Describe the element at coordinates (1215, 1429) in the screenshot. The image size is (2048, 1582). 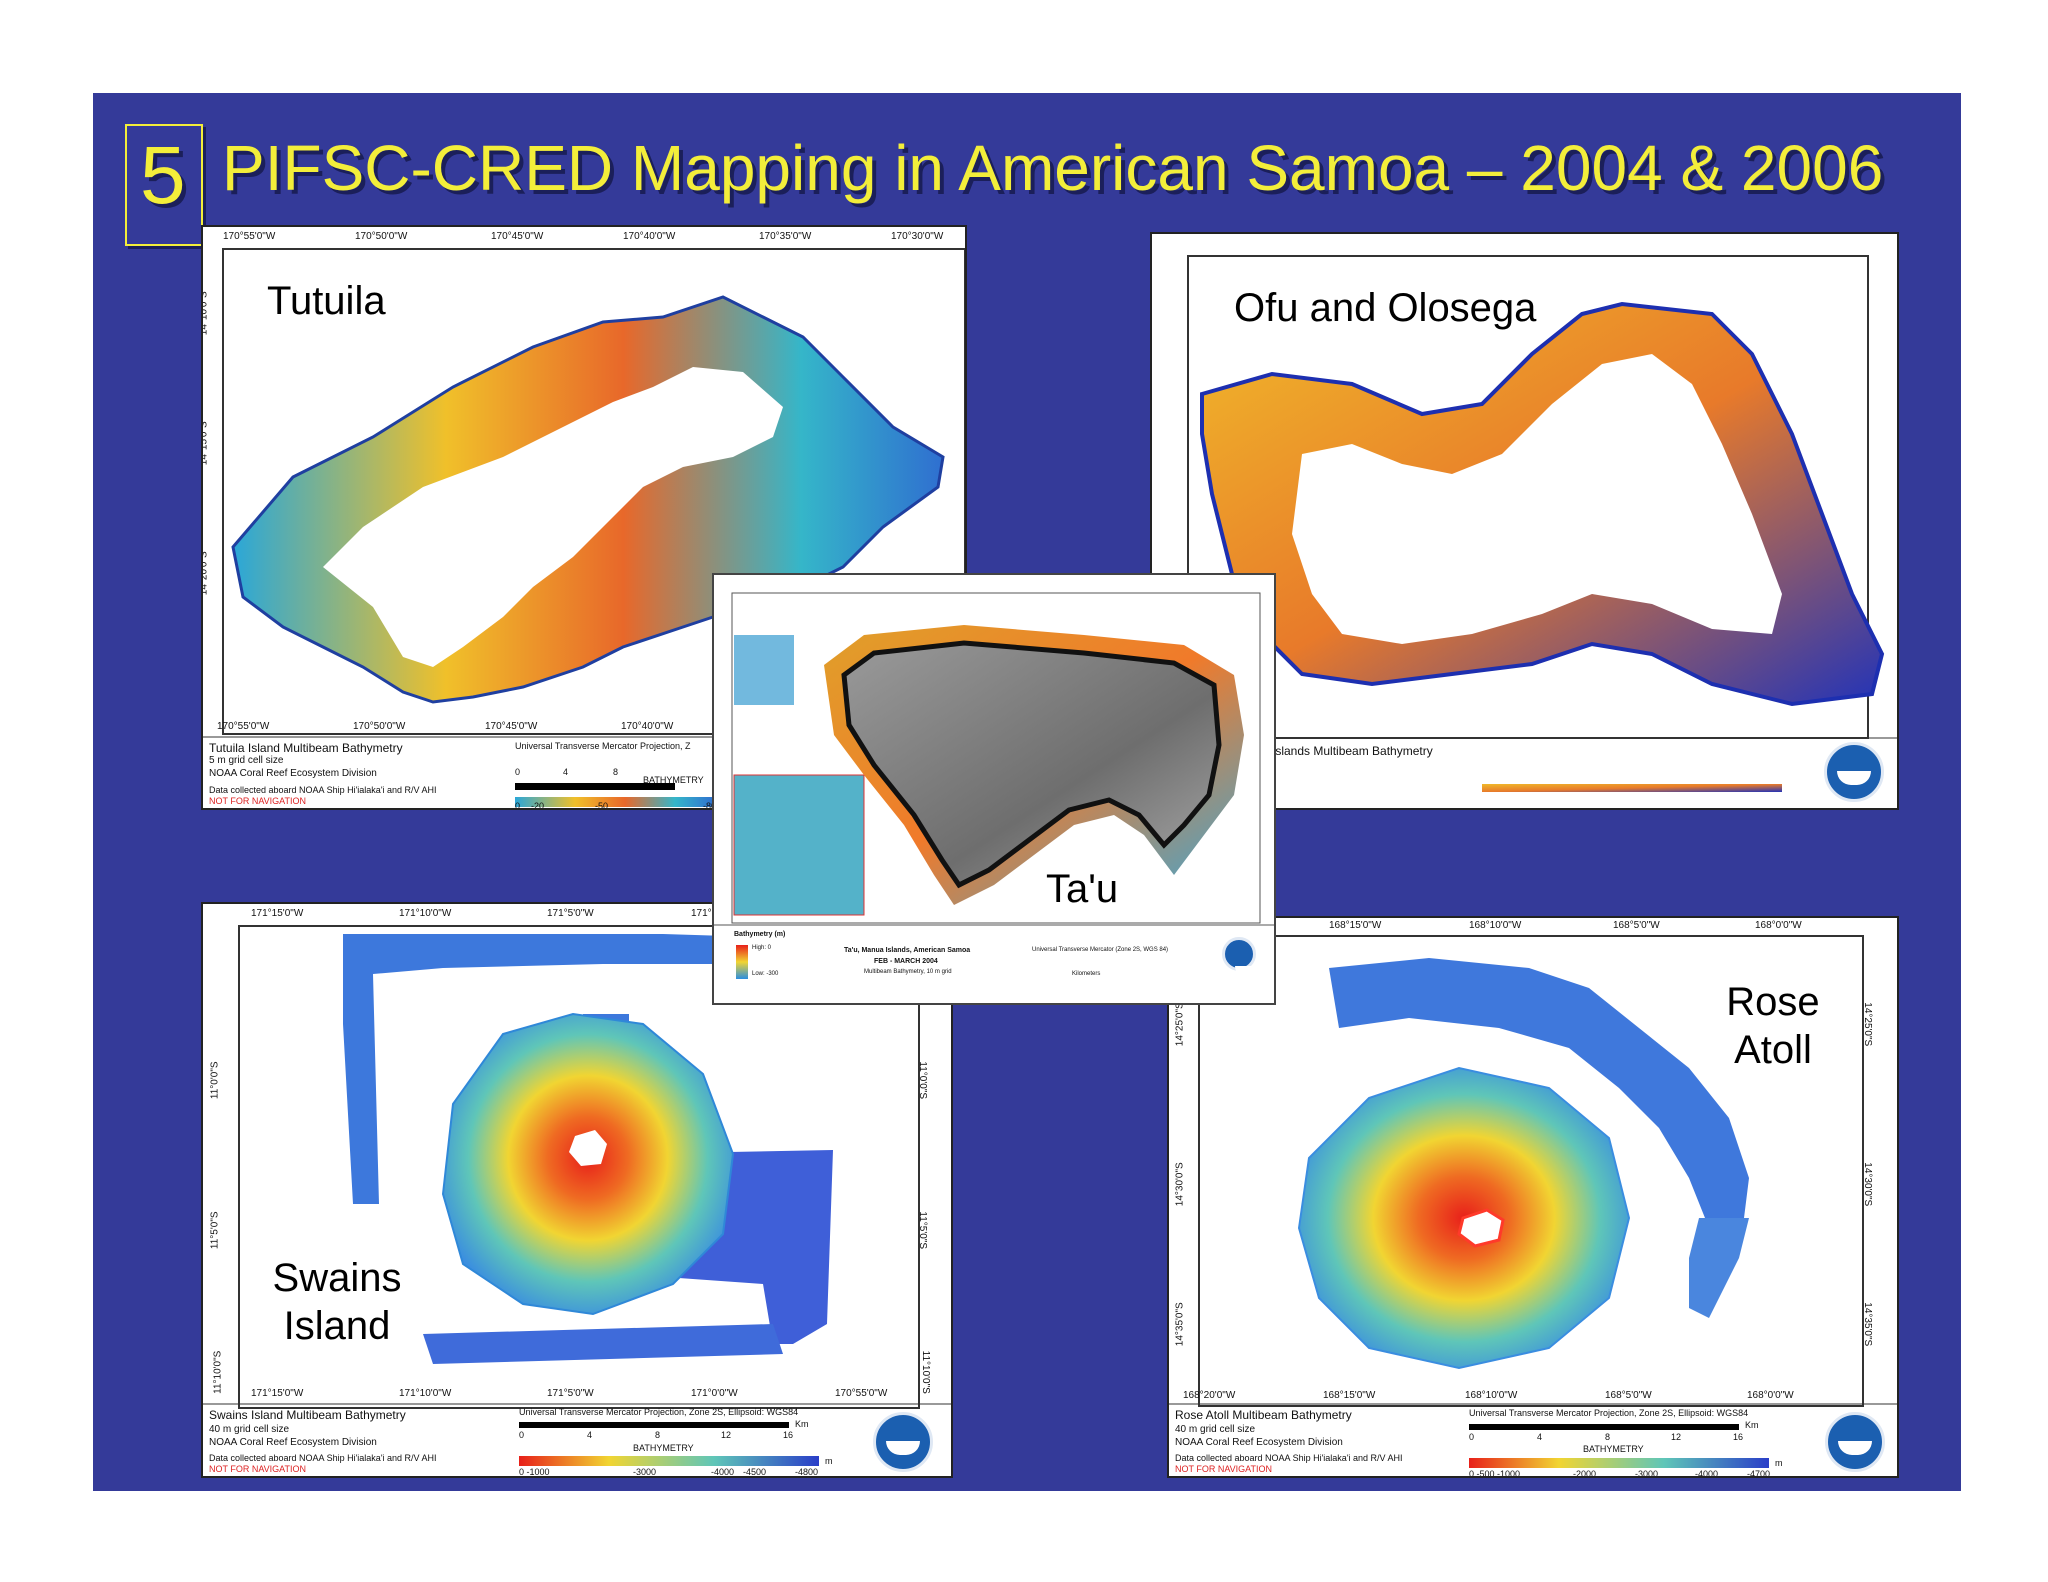
I see `rose-legend-line-1: 40 m grid cell size` at that location.